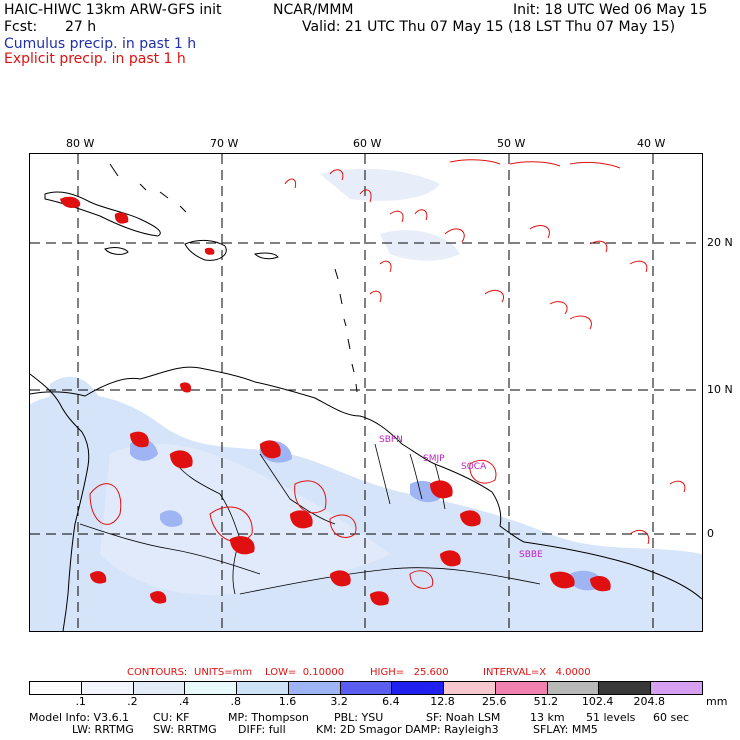 This screenshot has height=740, width=740. Describe the element at coordinates (80, 143) in the screenshot. I see `lon-label-80w: 80 W` at that location.